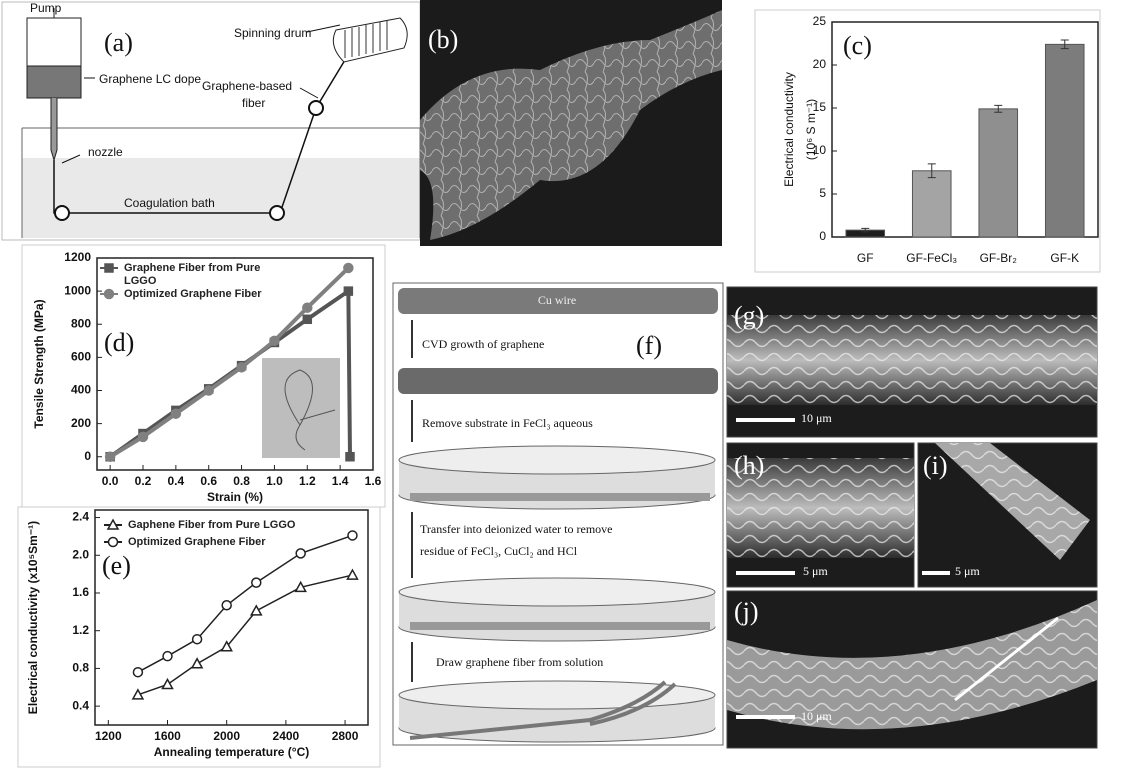 This screenshot has height=772, width=1121. I want to click on dope, so click(54, 82).